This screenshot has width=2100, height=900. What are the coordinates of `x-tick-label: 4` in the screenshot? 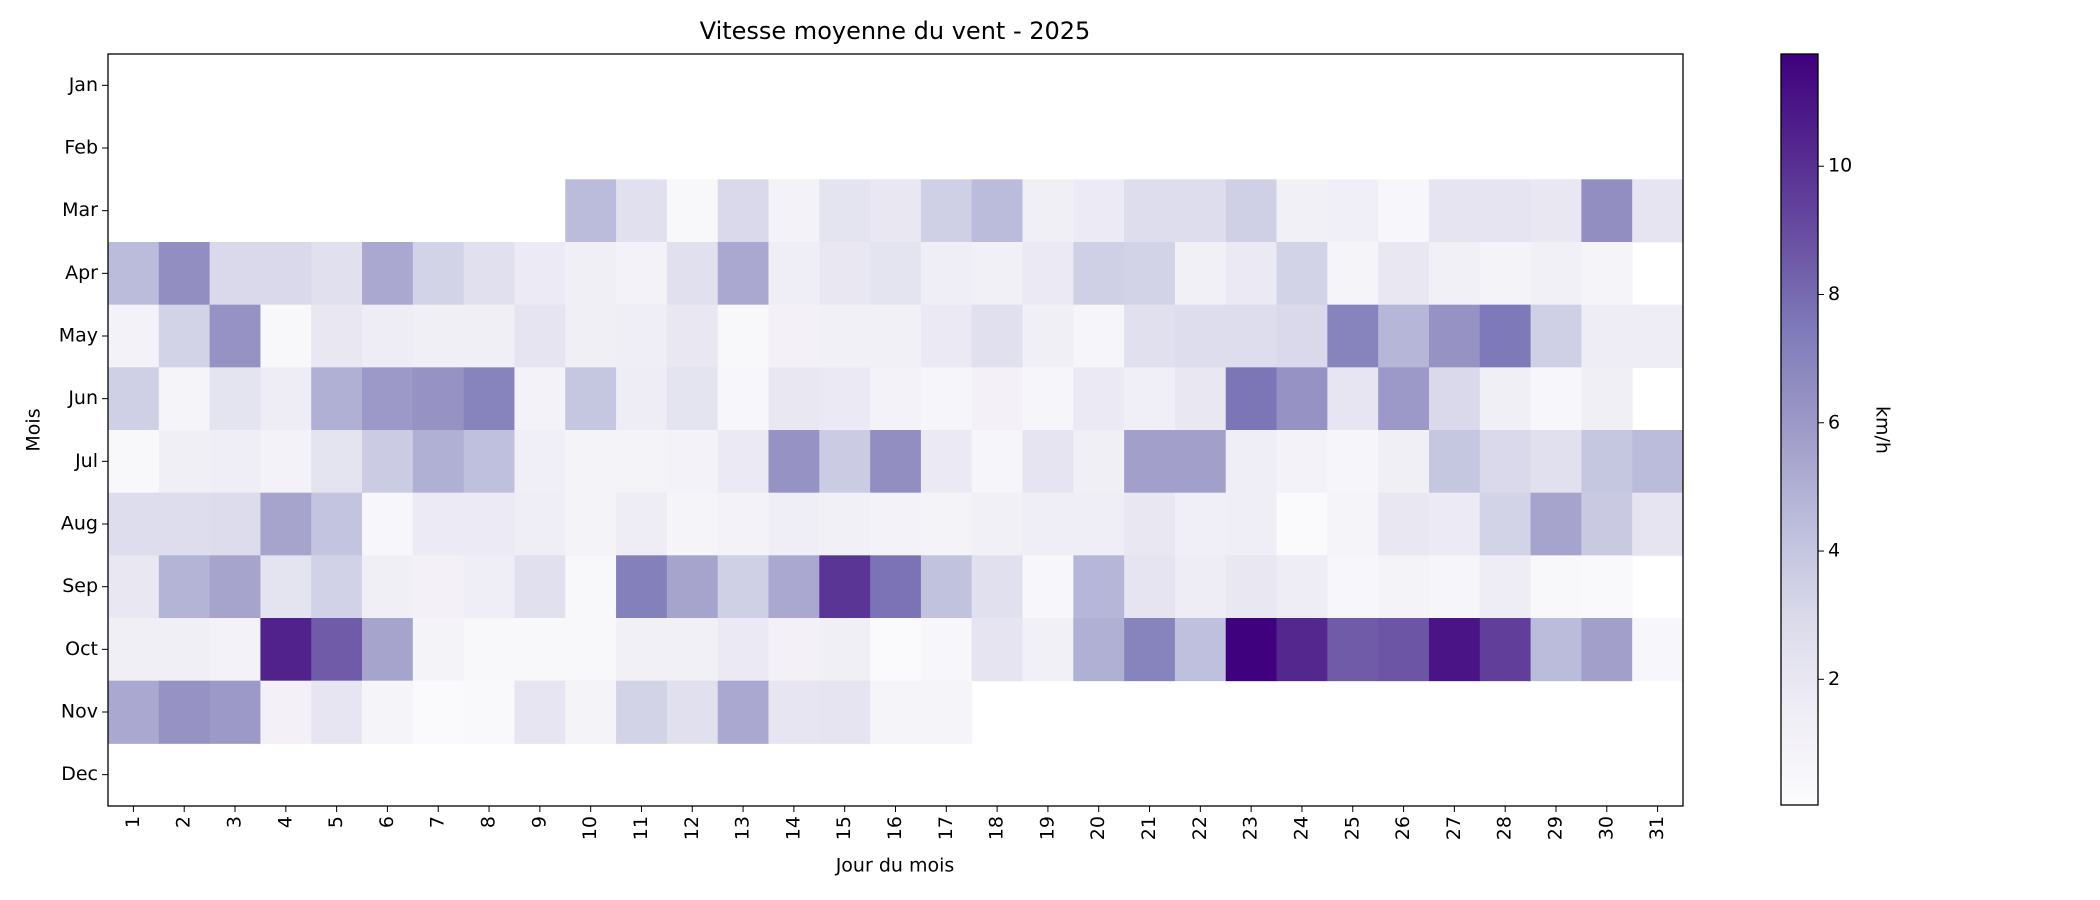 It's located at (285, 822).